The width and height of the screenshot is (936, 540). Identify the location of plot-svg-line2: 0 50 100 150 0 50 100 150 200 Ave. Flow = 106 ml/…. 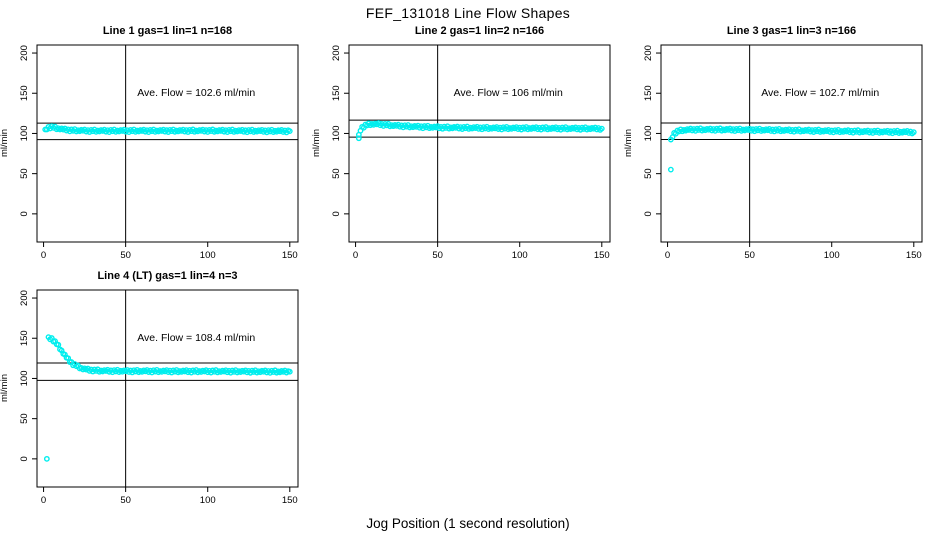
(471, 152).